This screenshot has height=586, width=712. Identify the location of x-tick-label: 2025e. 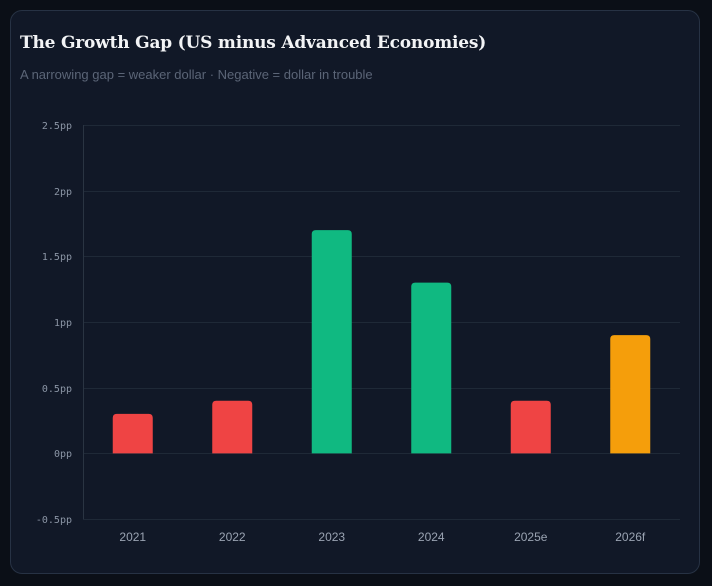
(531, 537).